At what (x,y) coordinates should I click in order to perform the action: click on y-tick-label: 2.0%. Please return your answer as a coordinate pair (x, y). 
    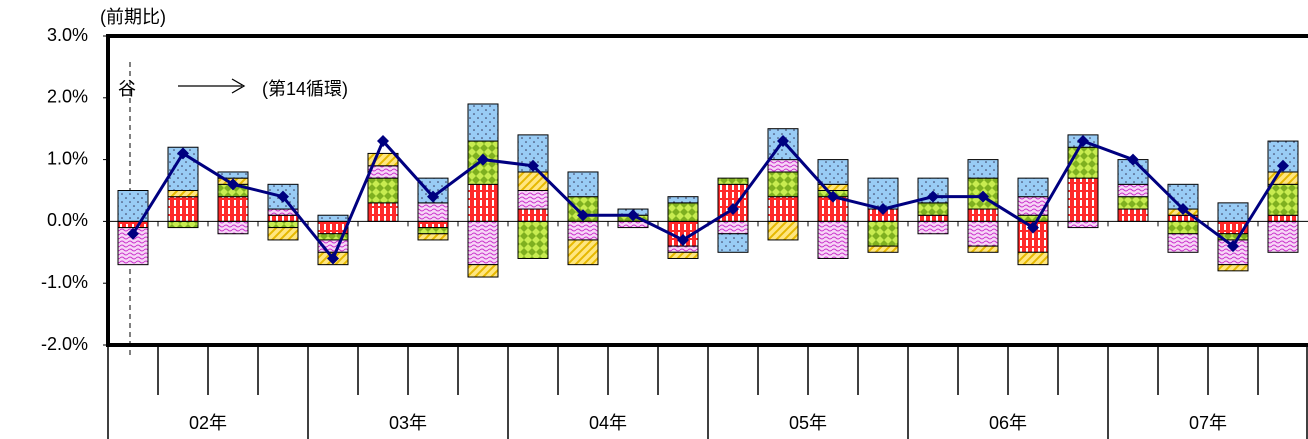
    Looking at the image, I should click on (67, 97).